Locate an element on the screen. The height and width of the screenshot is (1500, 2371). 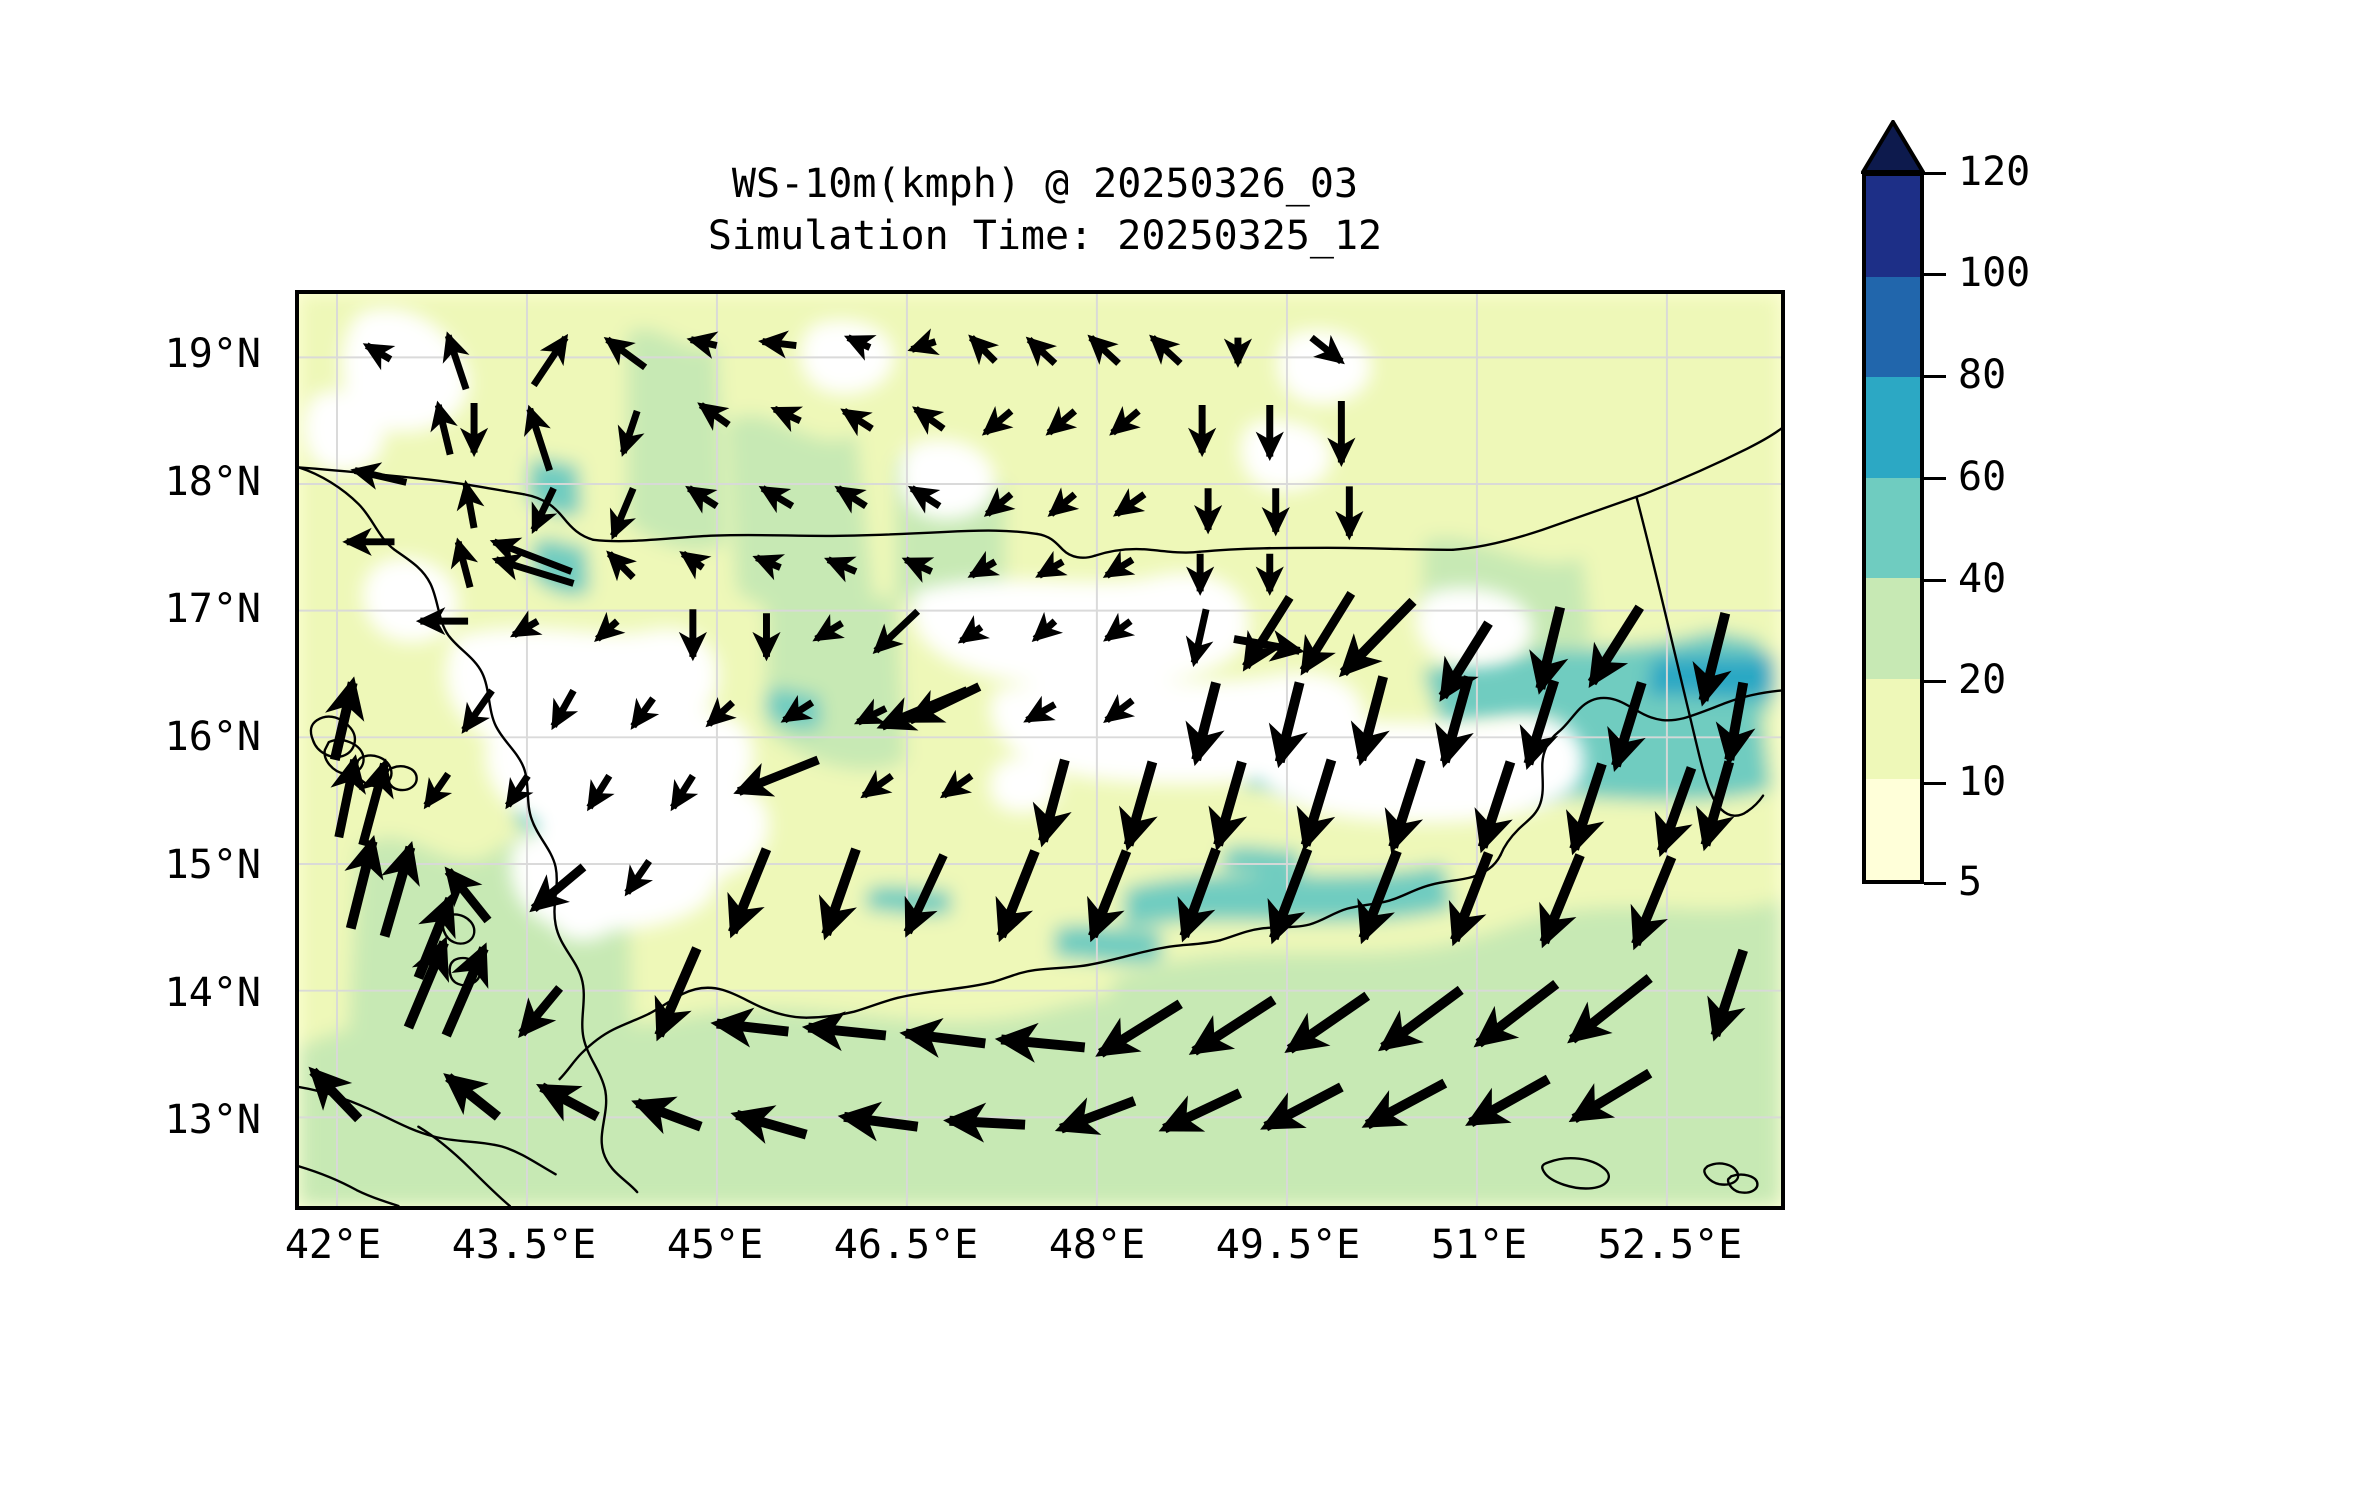
colorbar: 120 100 80 60 40 20 10 5 is located at coordinates (1945, 512).